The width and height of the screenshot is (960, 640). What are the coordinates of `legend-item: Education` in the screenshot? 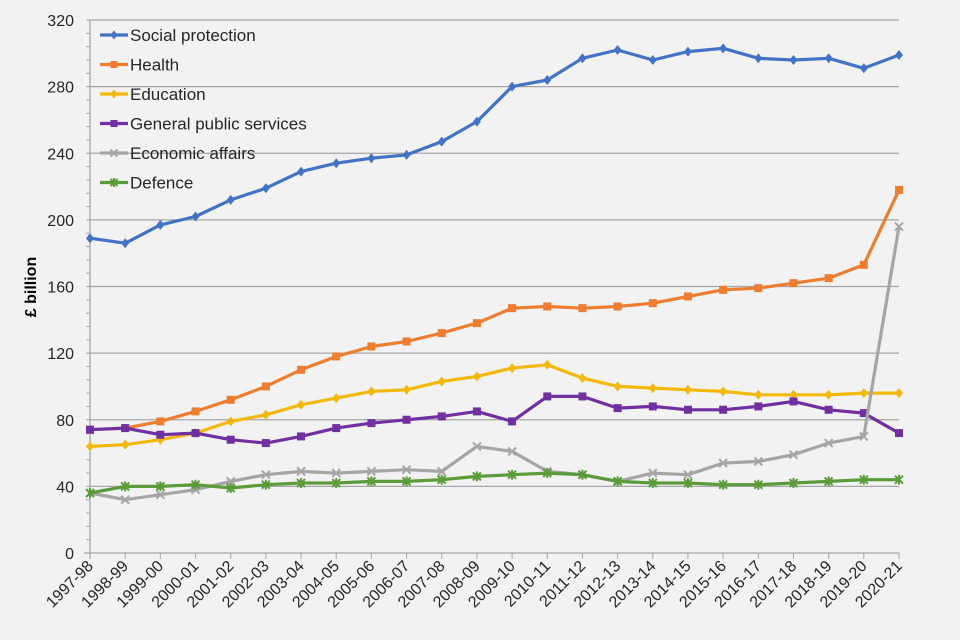 It's located at (153, 94).